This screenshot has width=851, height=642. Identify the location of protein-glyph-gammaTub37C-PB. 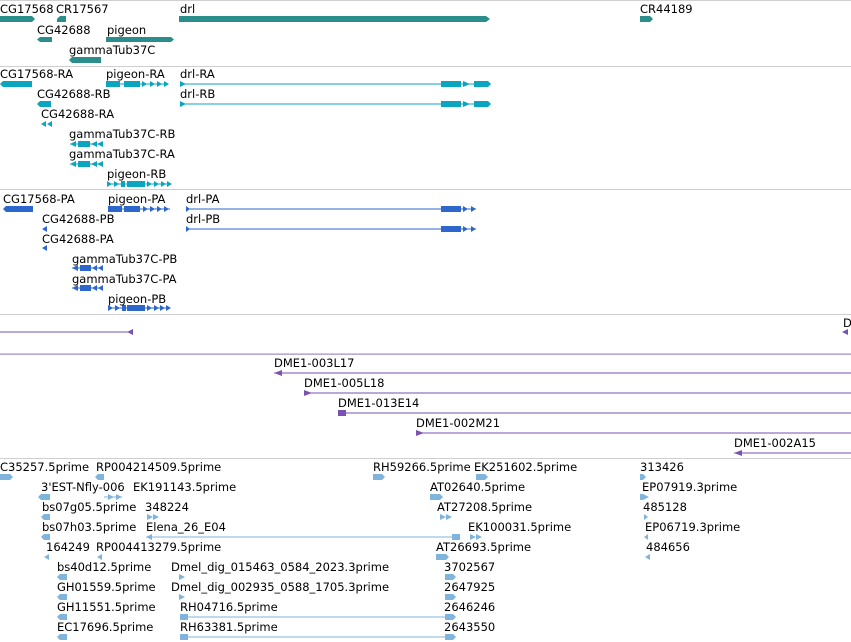
(87, 268).